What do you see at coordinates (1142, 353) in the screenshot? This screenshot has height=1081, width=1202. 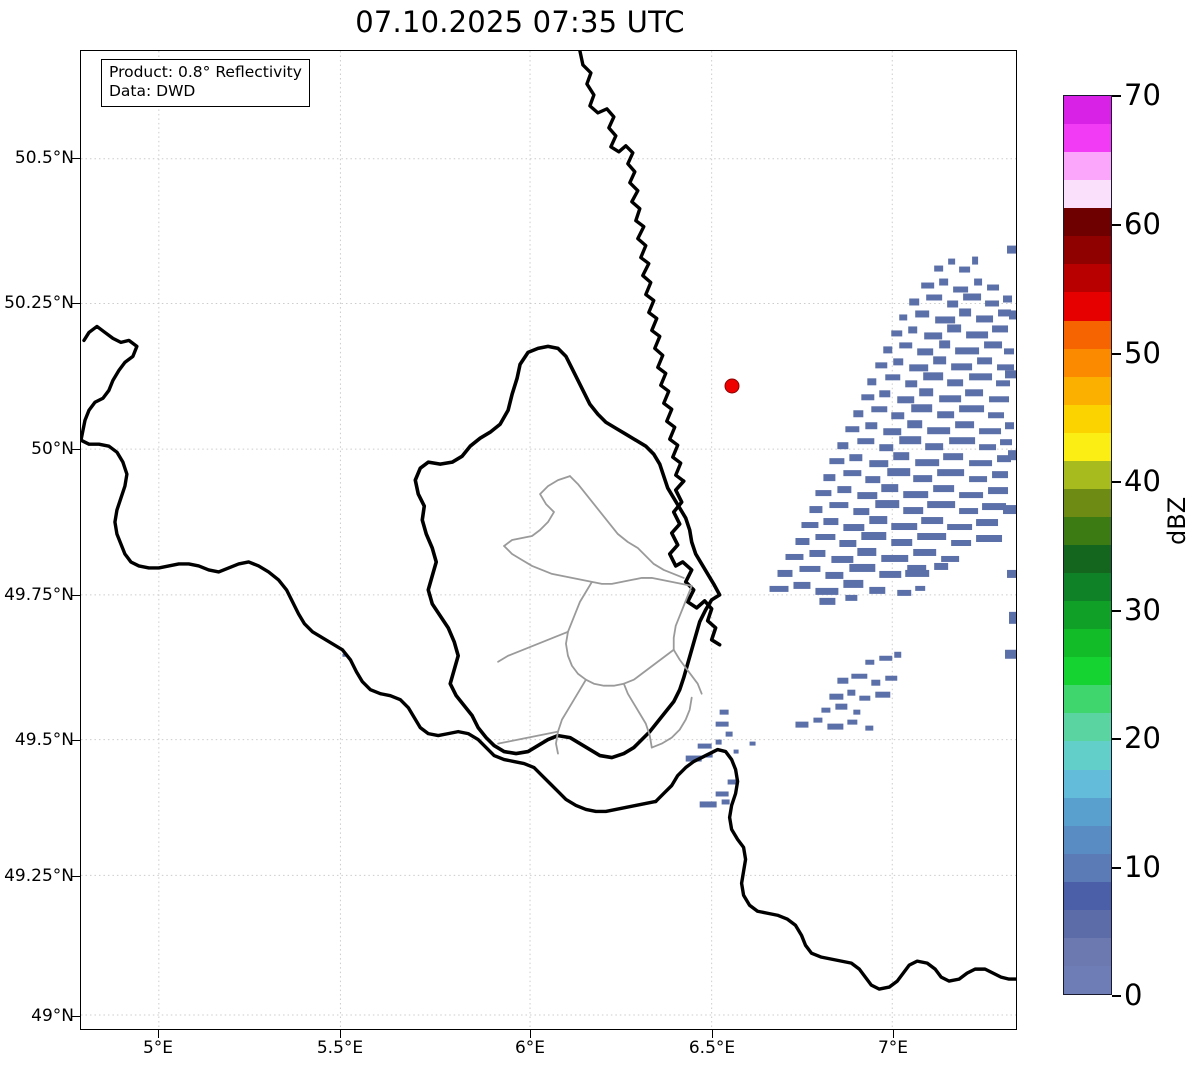 I see `colorbar-label-50: 50` at bounding box center [1142, 353].